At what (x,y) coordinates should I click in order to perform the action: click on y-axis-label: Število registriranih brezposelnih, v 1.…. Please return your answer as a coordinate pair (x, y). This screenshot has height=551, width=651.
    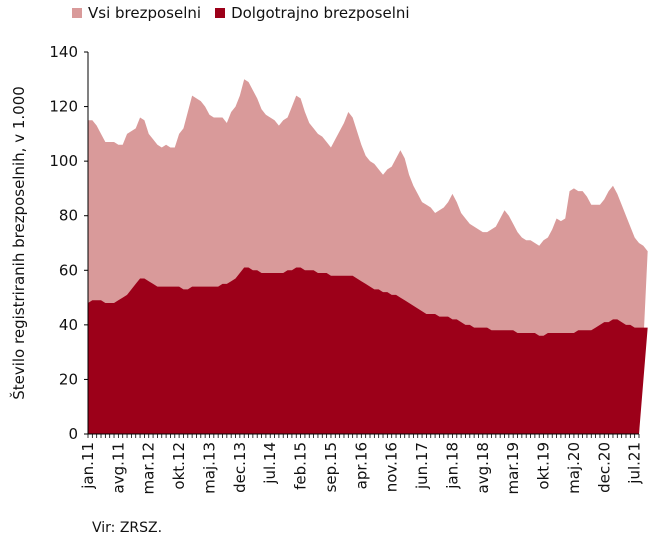
    Looking at the image, I should click on (18, 243).